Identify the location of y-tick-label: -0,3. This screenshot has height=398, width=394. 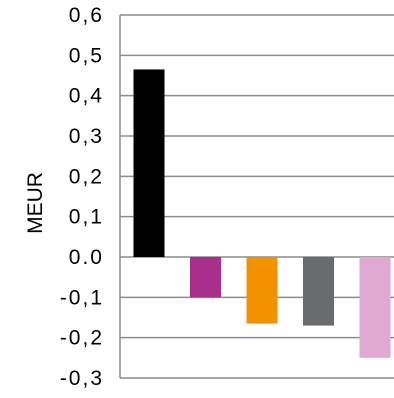
(82, 378).